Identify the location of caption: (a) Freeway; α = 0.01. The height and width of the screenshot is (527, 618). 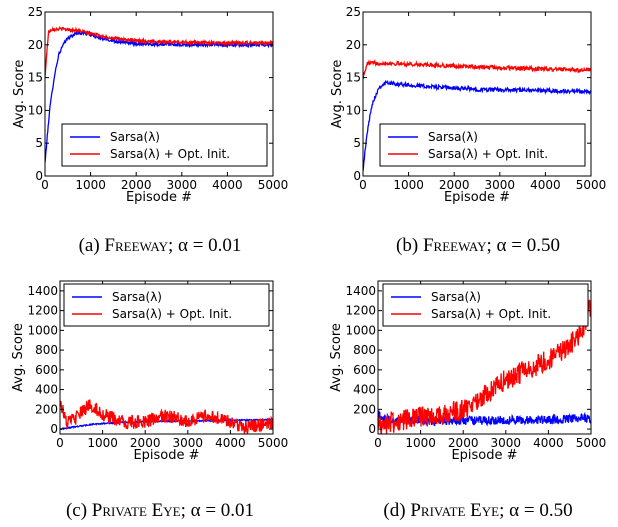
(160, 245).